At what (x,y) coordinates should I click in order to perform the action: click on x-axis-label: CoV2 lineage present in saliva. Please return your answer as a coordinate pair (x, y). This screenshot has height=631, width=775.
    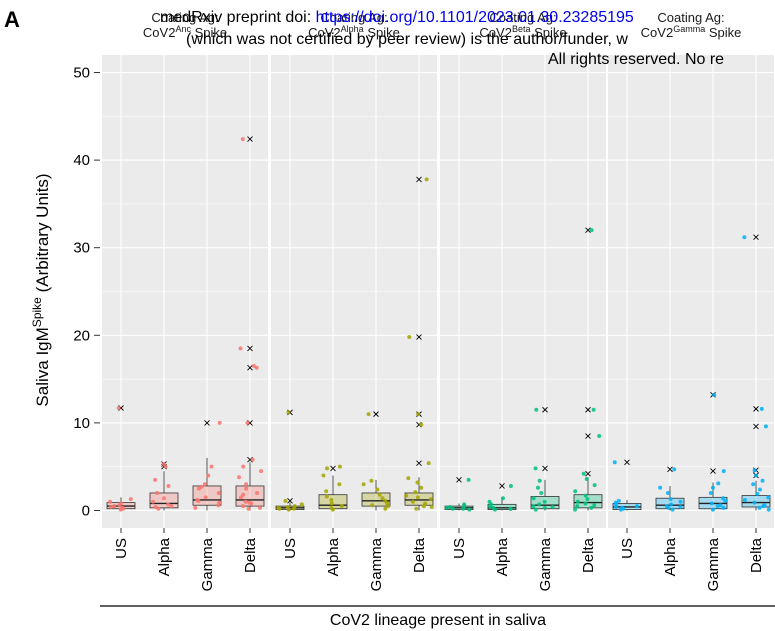
    Looking at the image, I should click on (438, 620).